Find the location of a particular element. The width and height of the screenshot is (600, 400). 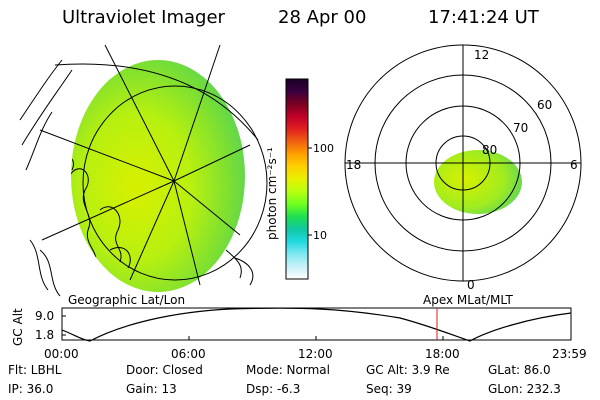

timeline-ytick-1: 1.8 is located at coordinates (44, 335).